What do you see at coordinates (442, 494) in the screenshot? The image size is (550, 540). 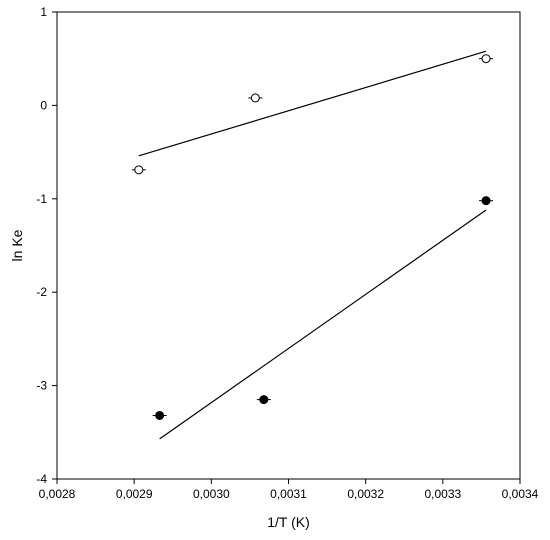 I see `x-tick-label: 0,0033` at bounding box center [442, 494].